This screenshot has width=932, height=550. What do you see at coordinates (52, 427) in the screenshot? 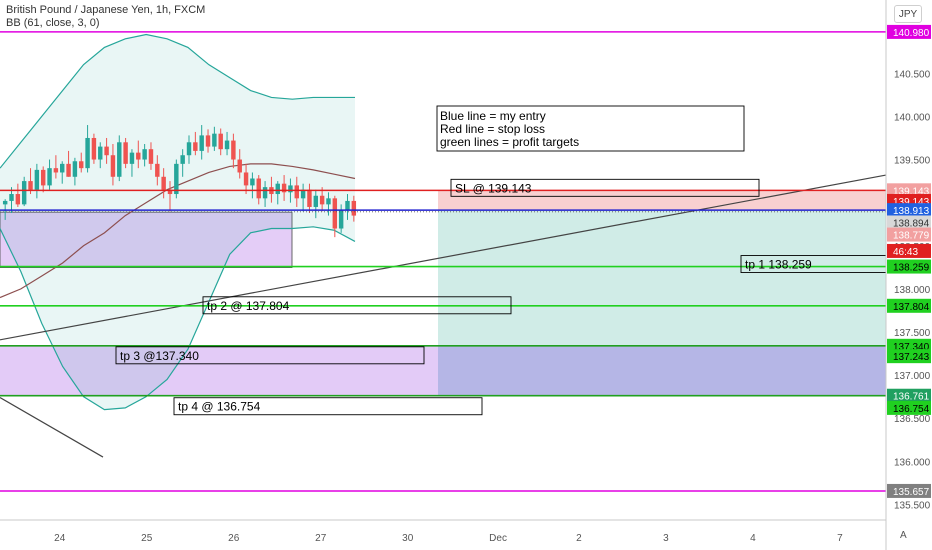
I see `falling-trendline` at bounding box center [52, 427].